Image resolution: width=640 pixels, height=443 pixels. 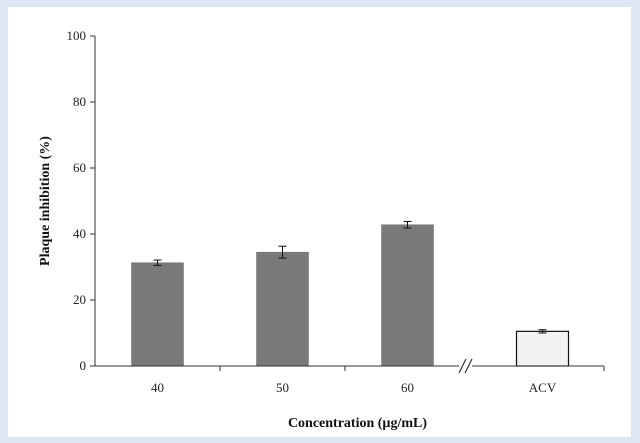 I want to click on x-tick-label: 60, so click(x=407, y=387).